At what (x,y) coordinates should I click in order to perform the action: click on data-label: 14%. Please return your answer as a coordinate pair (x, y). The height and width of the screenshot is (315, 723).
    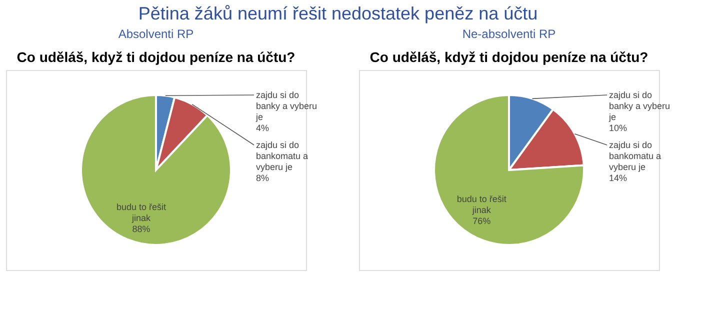
    Looking at the image, I should click on (618, 178).